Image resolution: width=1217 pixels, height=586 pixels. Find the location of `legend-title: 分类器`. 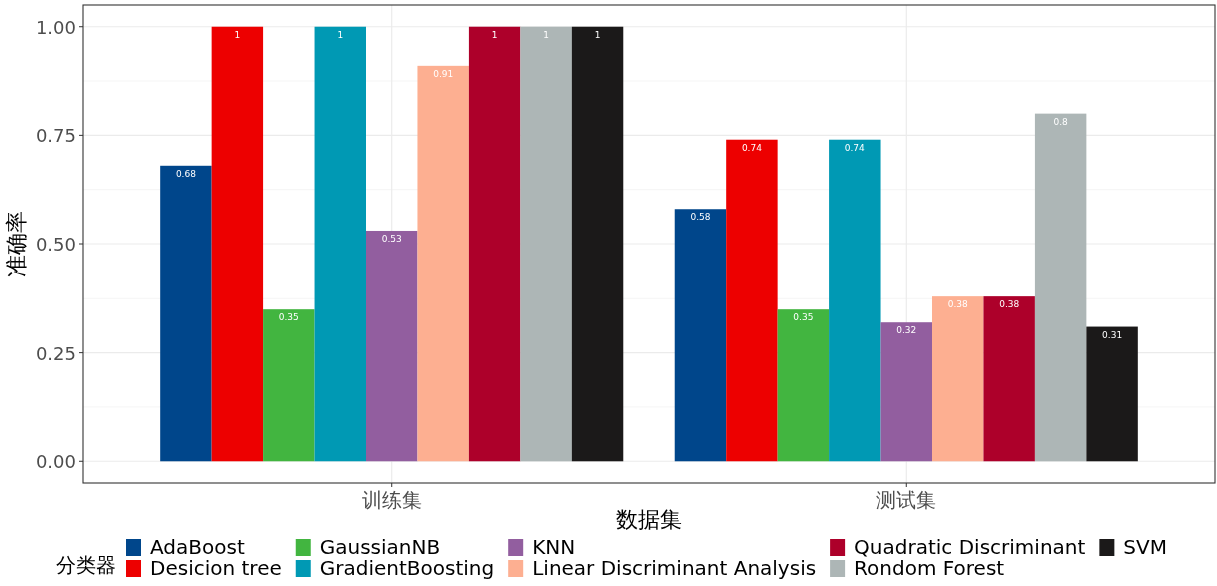

legend-title: 分类器 is located at coordinates (86, 565).